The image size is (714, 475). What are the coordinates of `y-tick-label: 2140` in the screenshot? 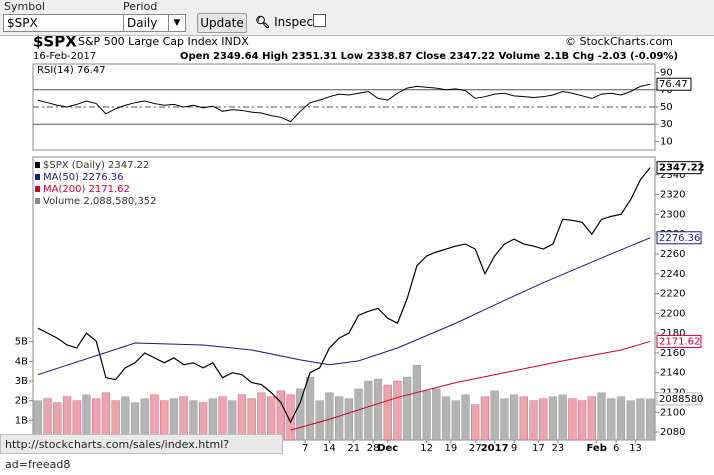 It's located at (672, 373).